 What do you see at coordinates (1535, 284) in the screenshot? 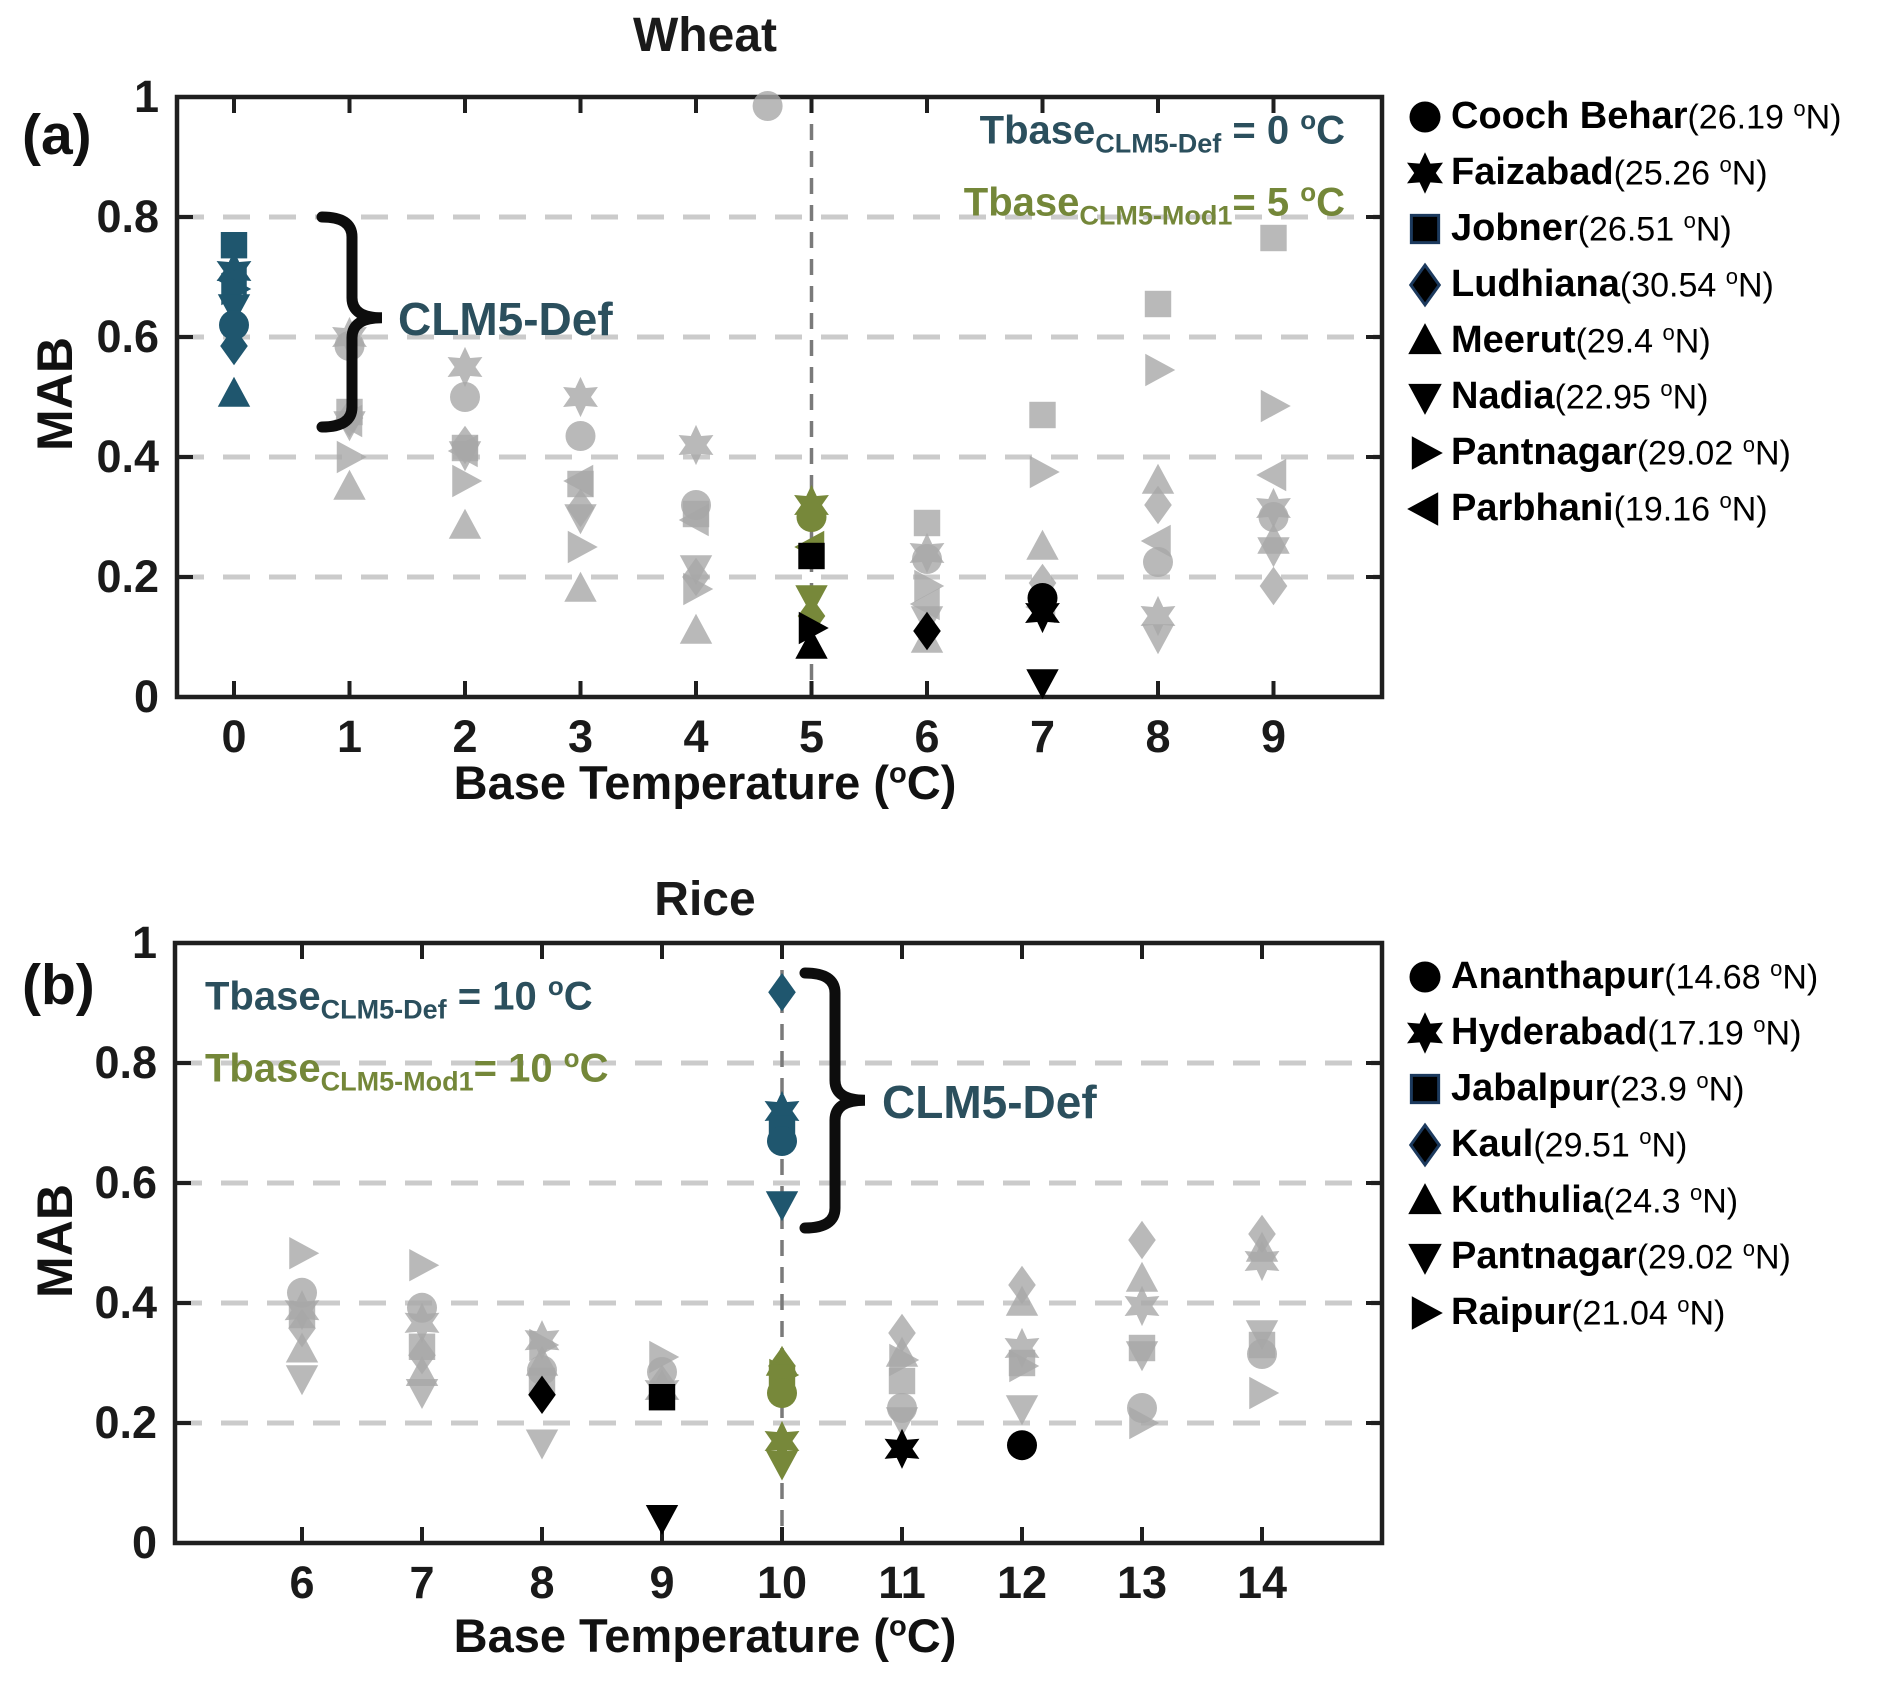
I see `legend-site-name: Ludhiana` at bounding box center [1535, 284].